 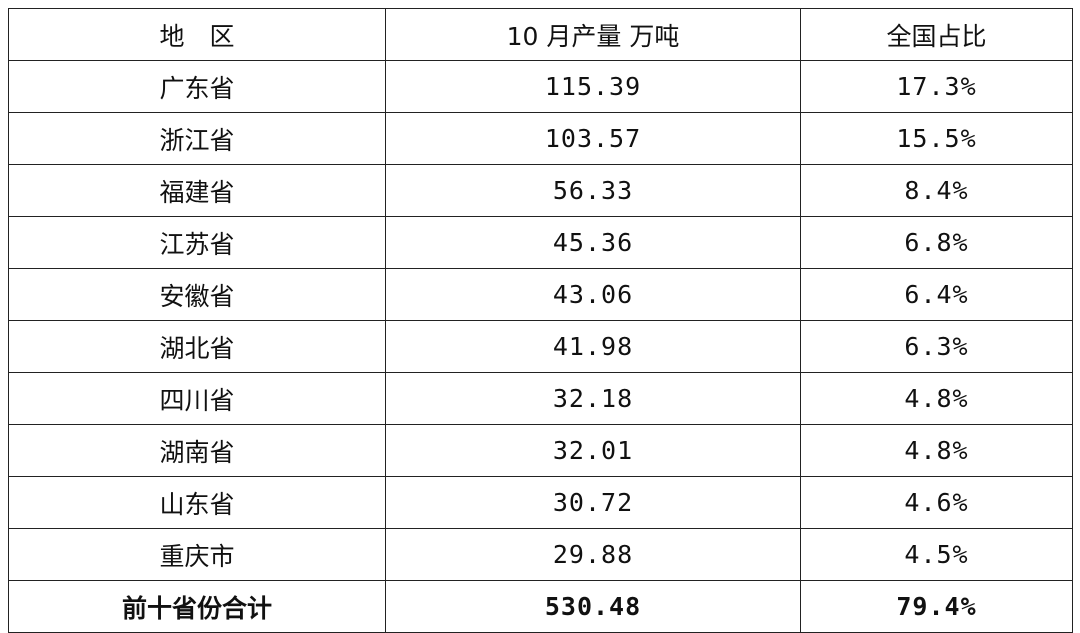 I want to click on region-cell: 福建省, so click(x=197, y=190).